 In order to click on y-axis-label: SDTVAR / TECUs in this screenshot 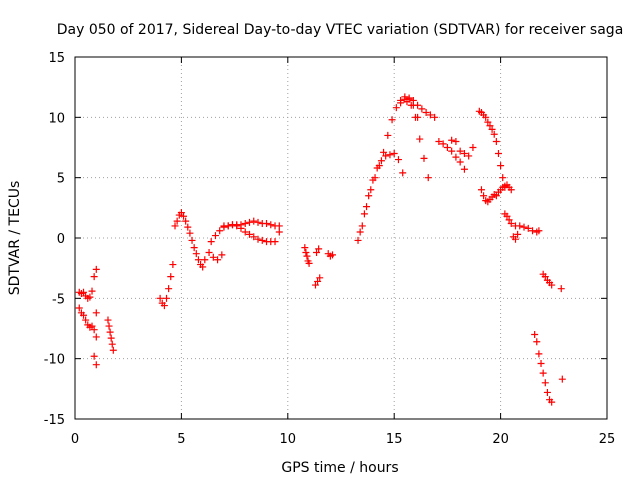, I will do `click(15, 238)`.